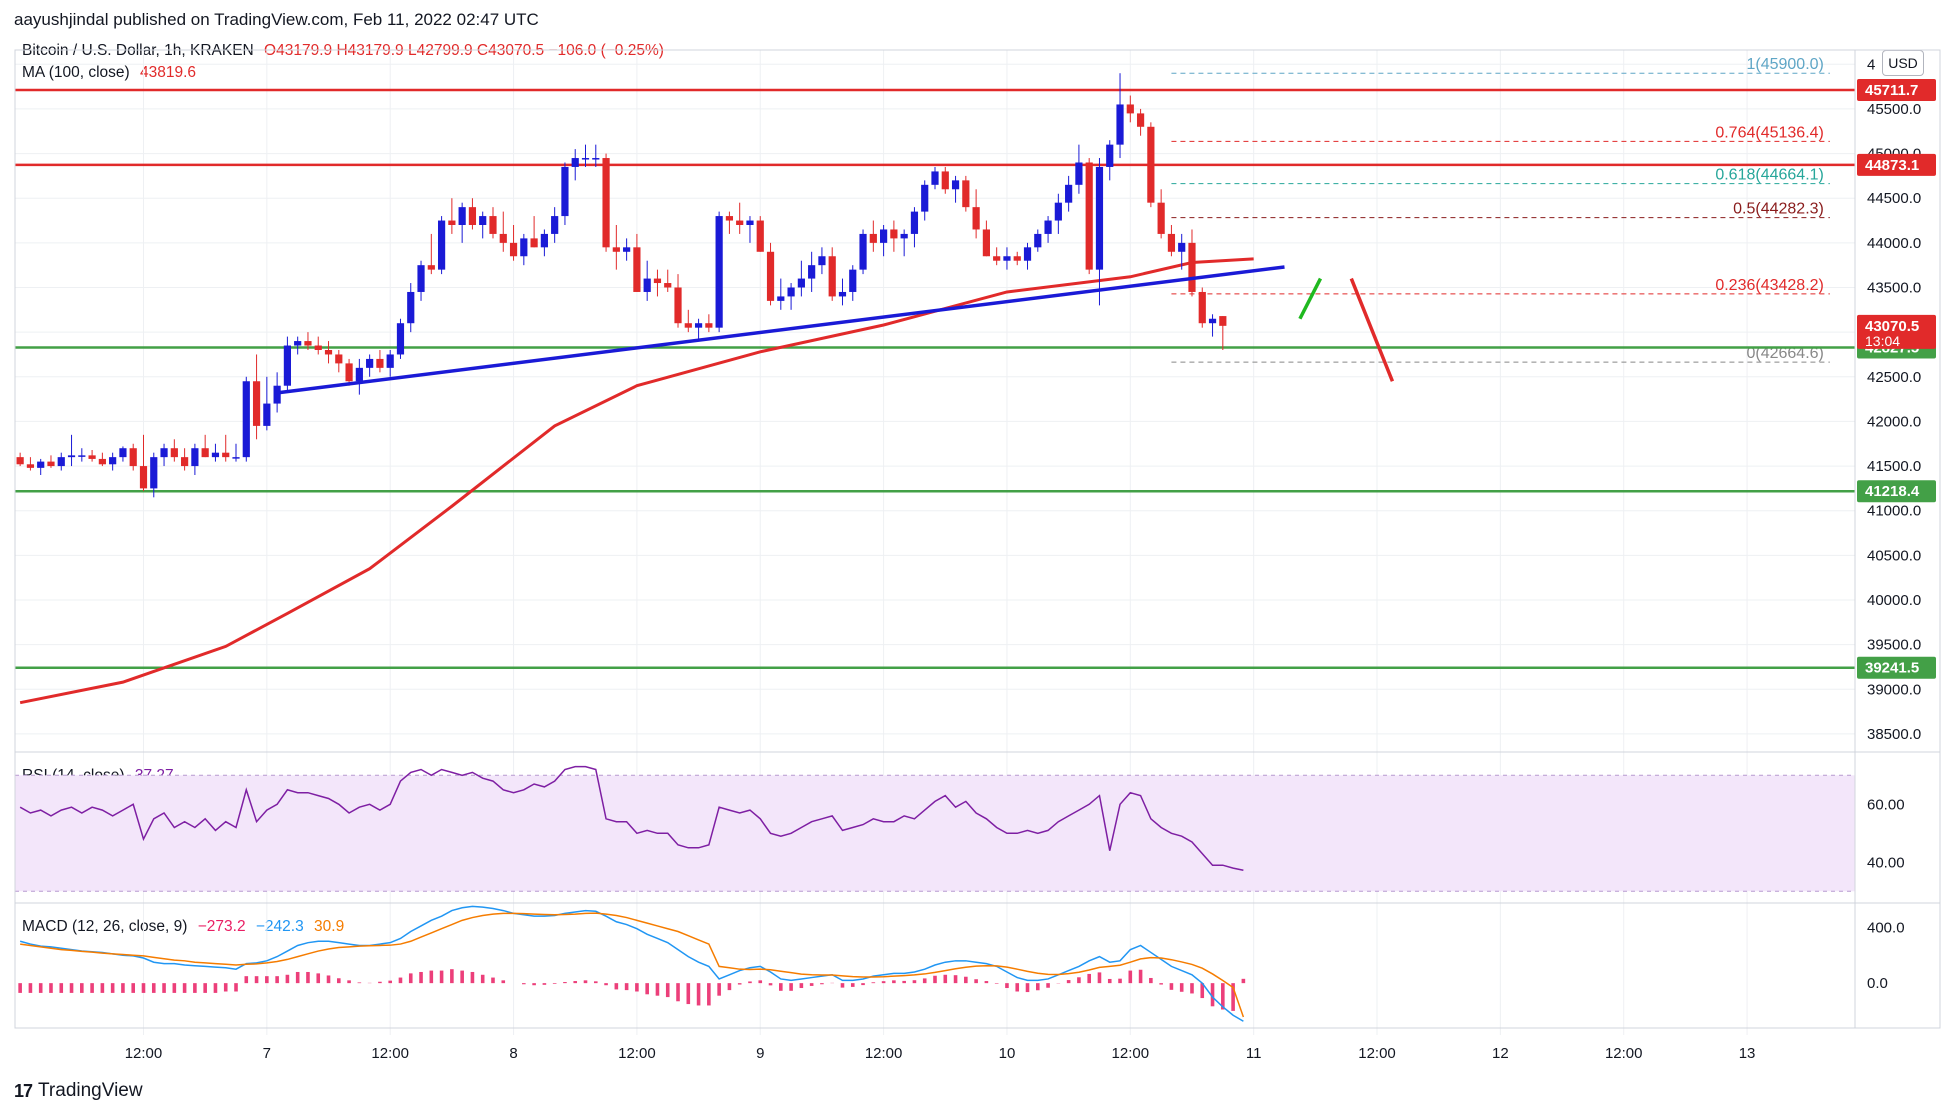 This screenshot has width=1950, height=1113. I want to click on price-tag-label: 39241.5, so click(1892, 668).